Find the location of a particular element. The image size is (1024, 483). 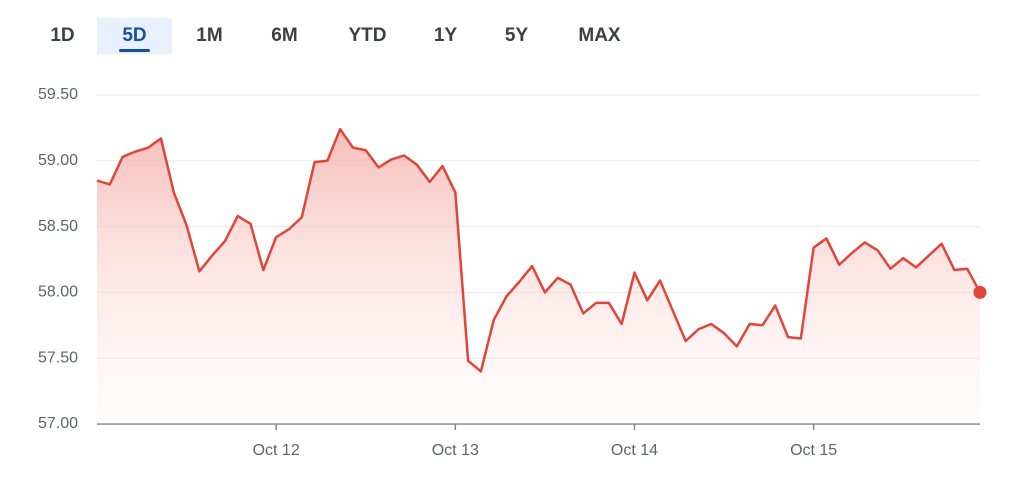

range-tab: 6M is located at coordinates (284, 36).